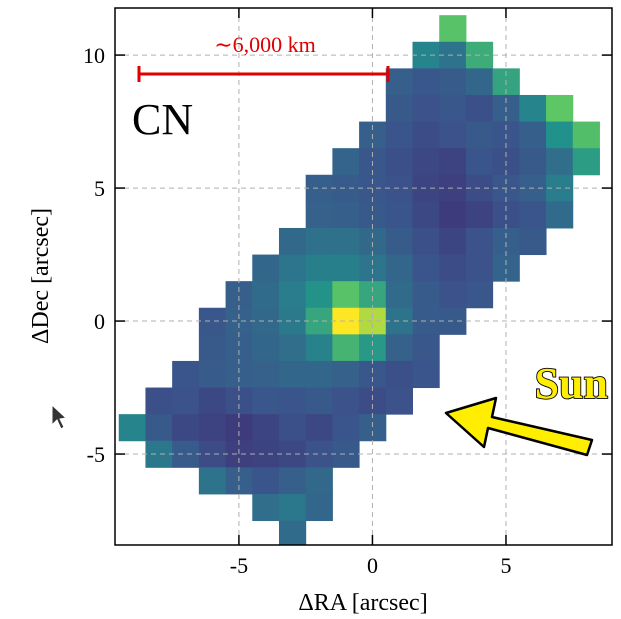 Image resolution: width=621 pixels, height=619 pixels. Describe the element at coordinates (162, 119) in the screenshot. I see `species-label: CN` at that location.